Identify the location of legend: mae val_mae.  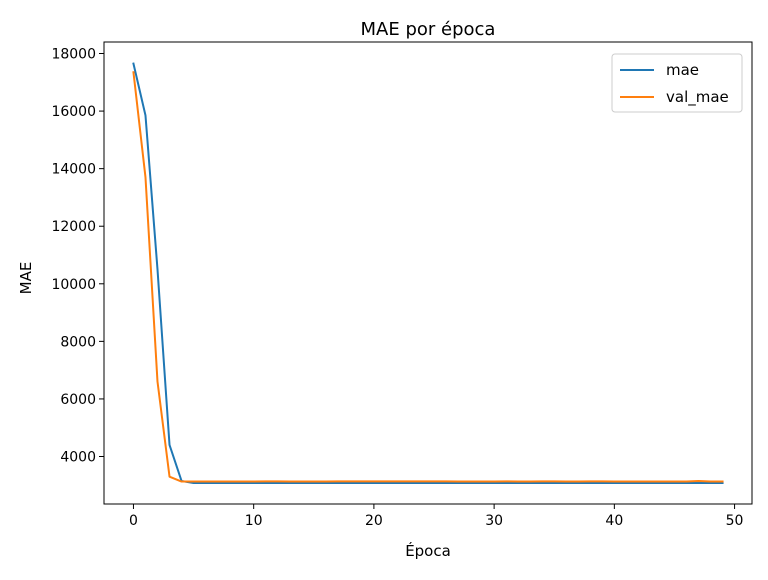
(677, 83).